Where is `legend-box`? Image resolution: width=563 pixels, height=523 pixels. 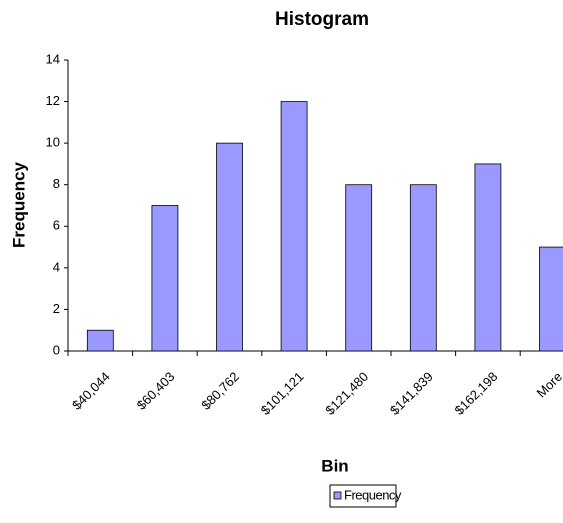 legend-box is located at coordinates (363, 496).